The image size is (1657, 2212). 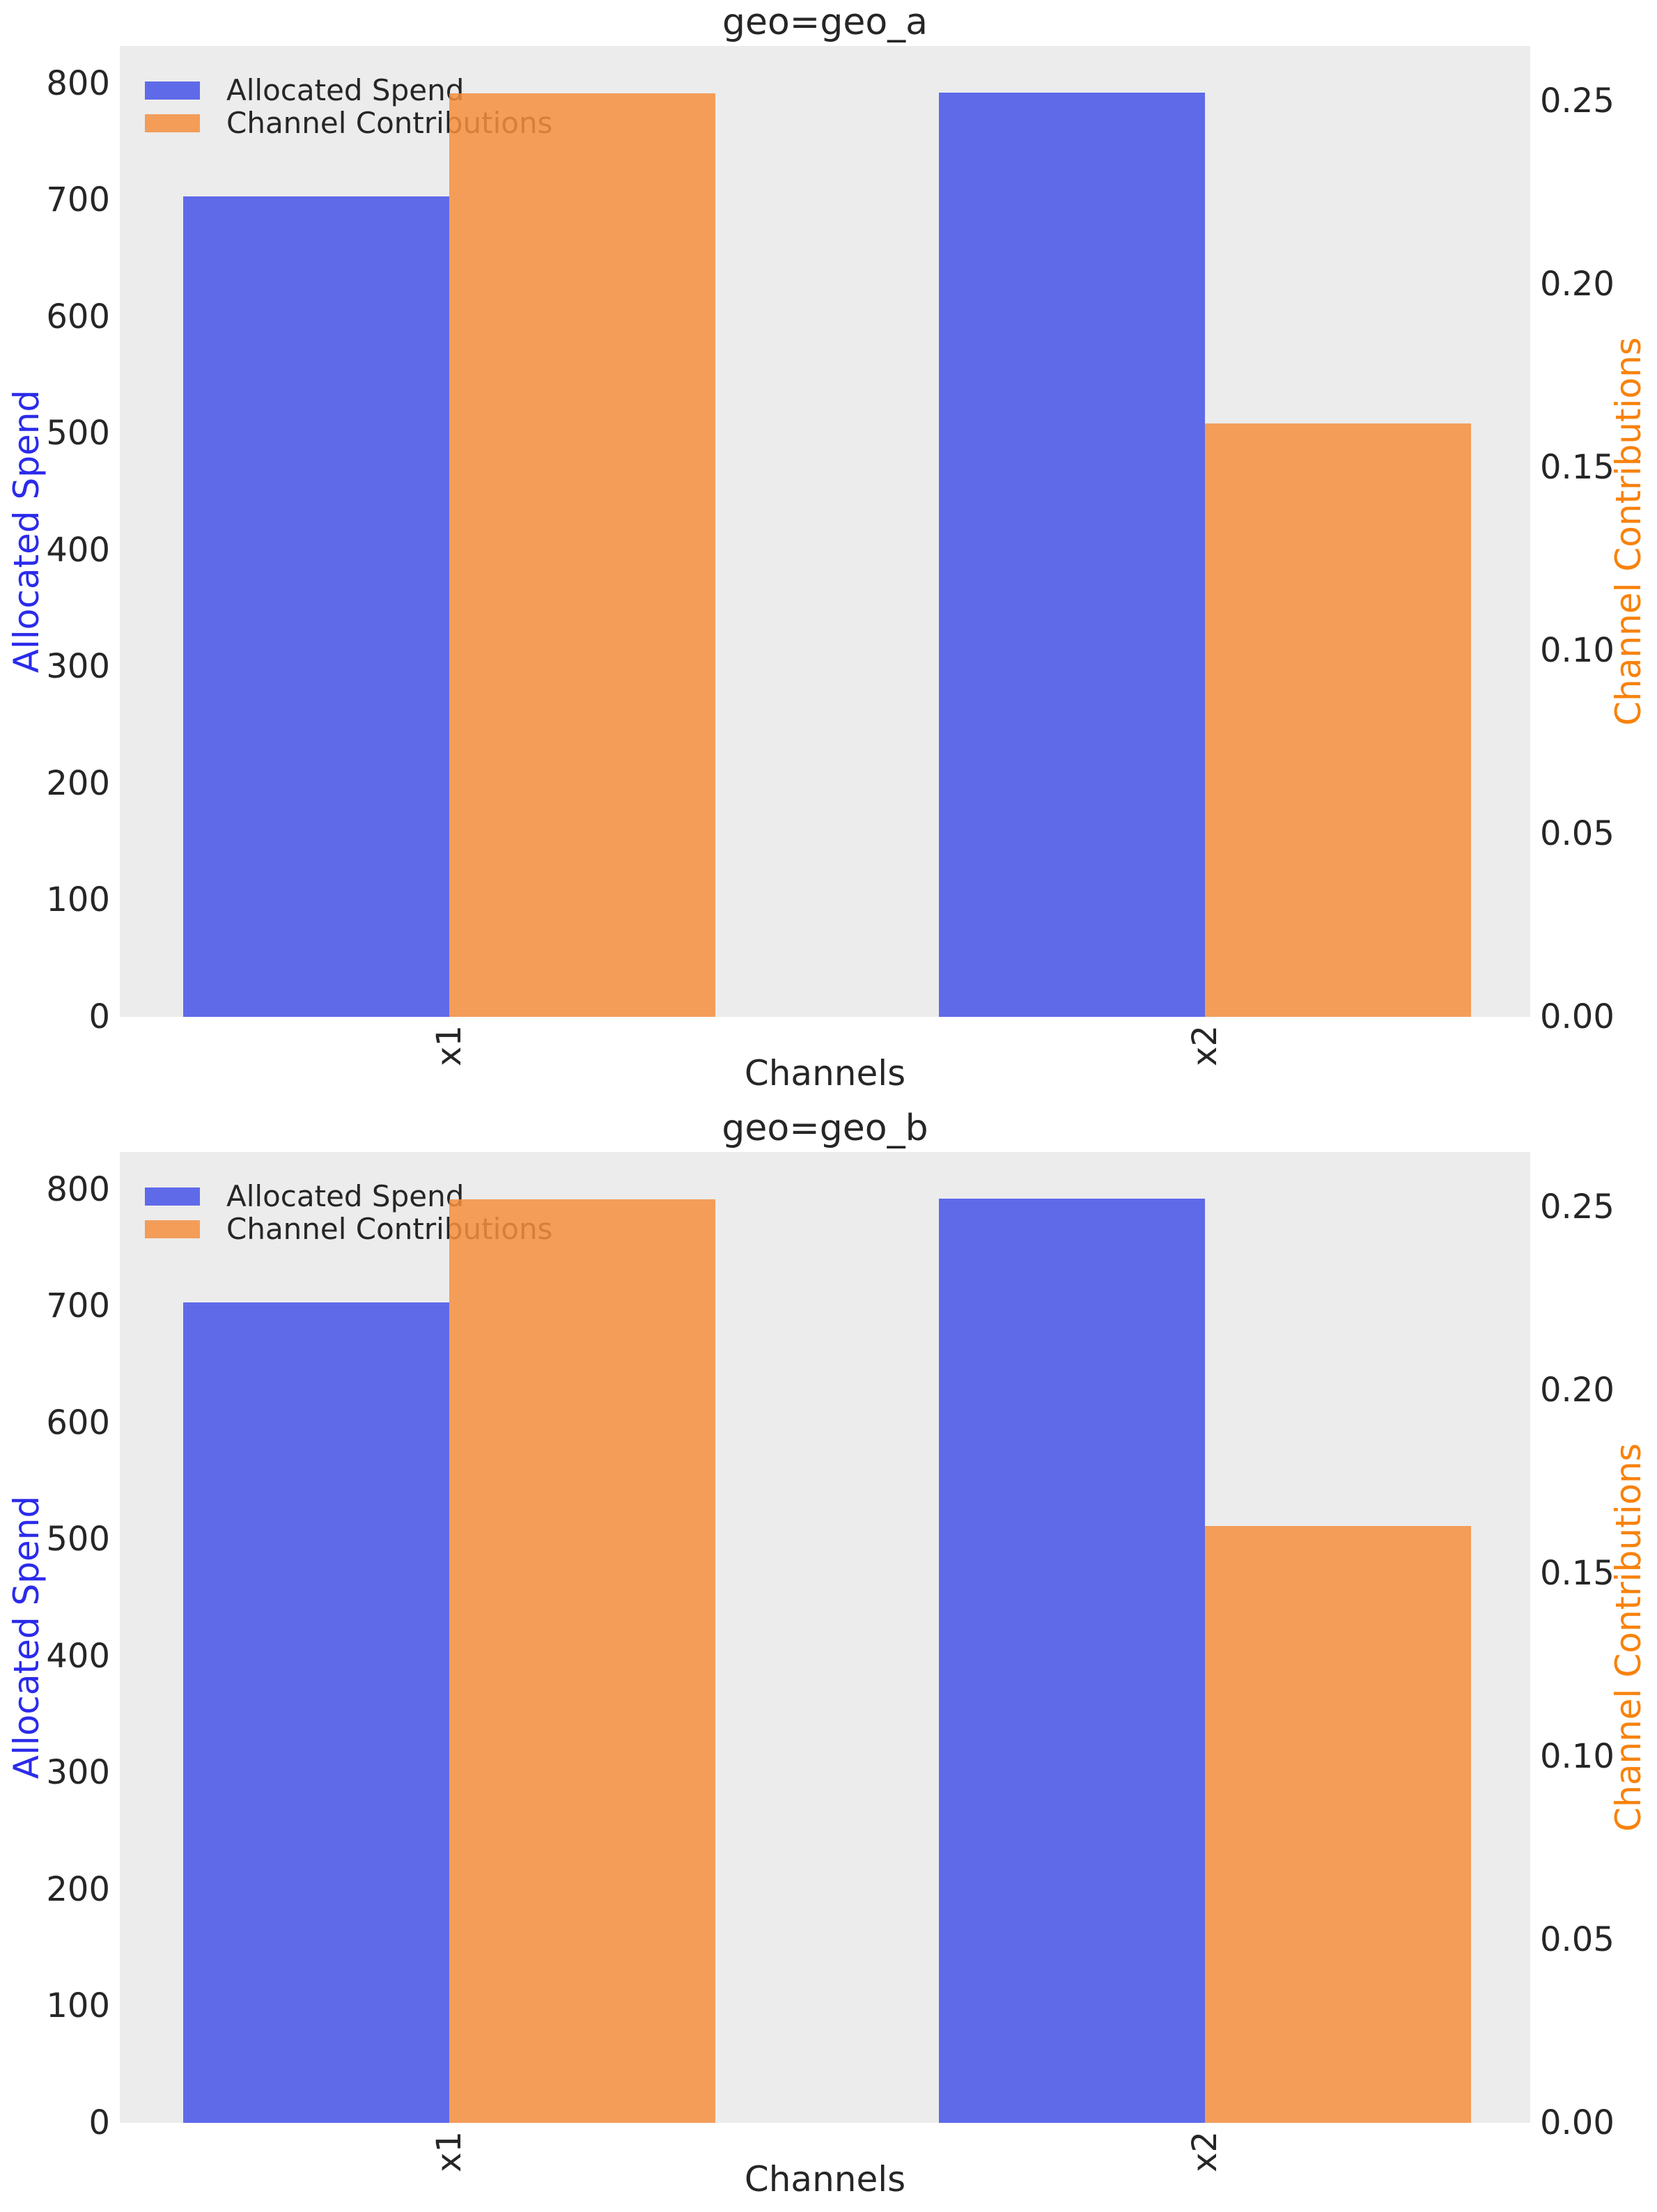 What do you see at coordinates (825, 22) in the screenshot?
I see `subplot-title: geo=geo_a` at bounding box center [825, 22].